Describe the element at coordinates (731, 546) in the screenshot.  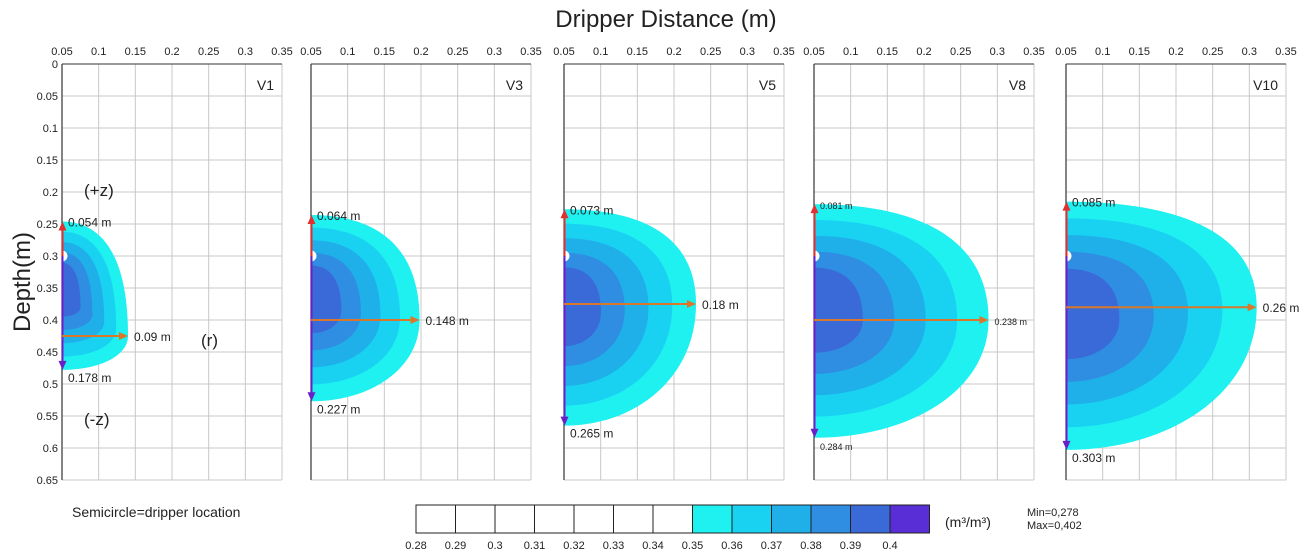
I see `colorbar-tick-label: 0.36` at that location.